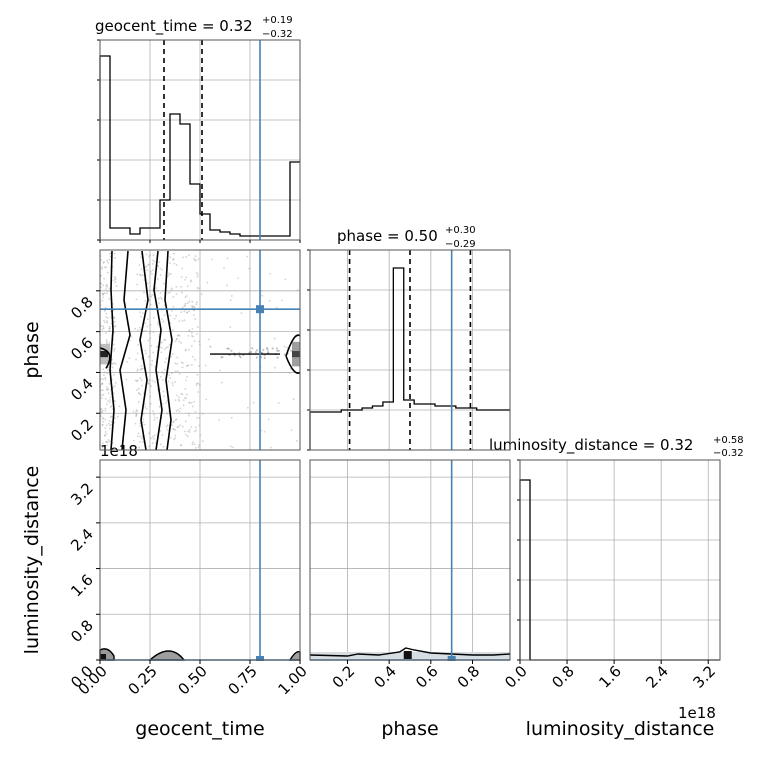  What do you see at coordinates (296, 354) in the screenshot?
I see `density-peak-right` at bounding box center [296, 354].